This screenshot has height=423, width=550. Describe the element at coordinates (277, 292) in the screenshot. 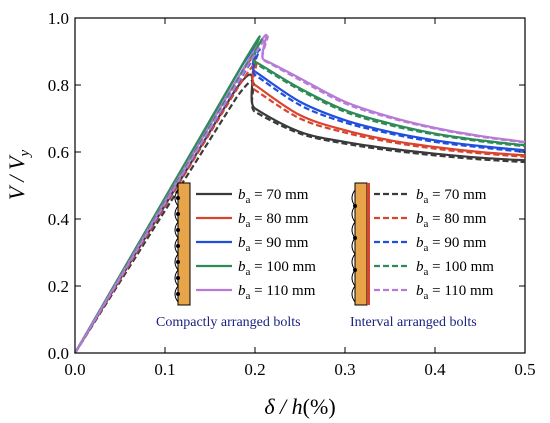

I see `legend-label-solid: ba = 110 mm` at that location.